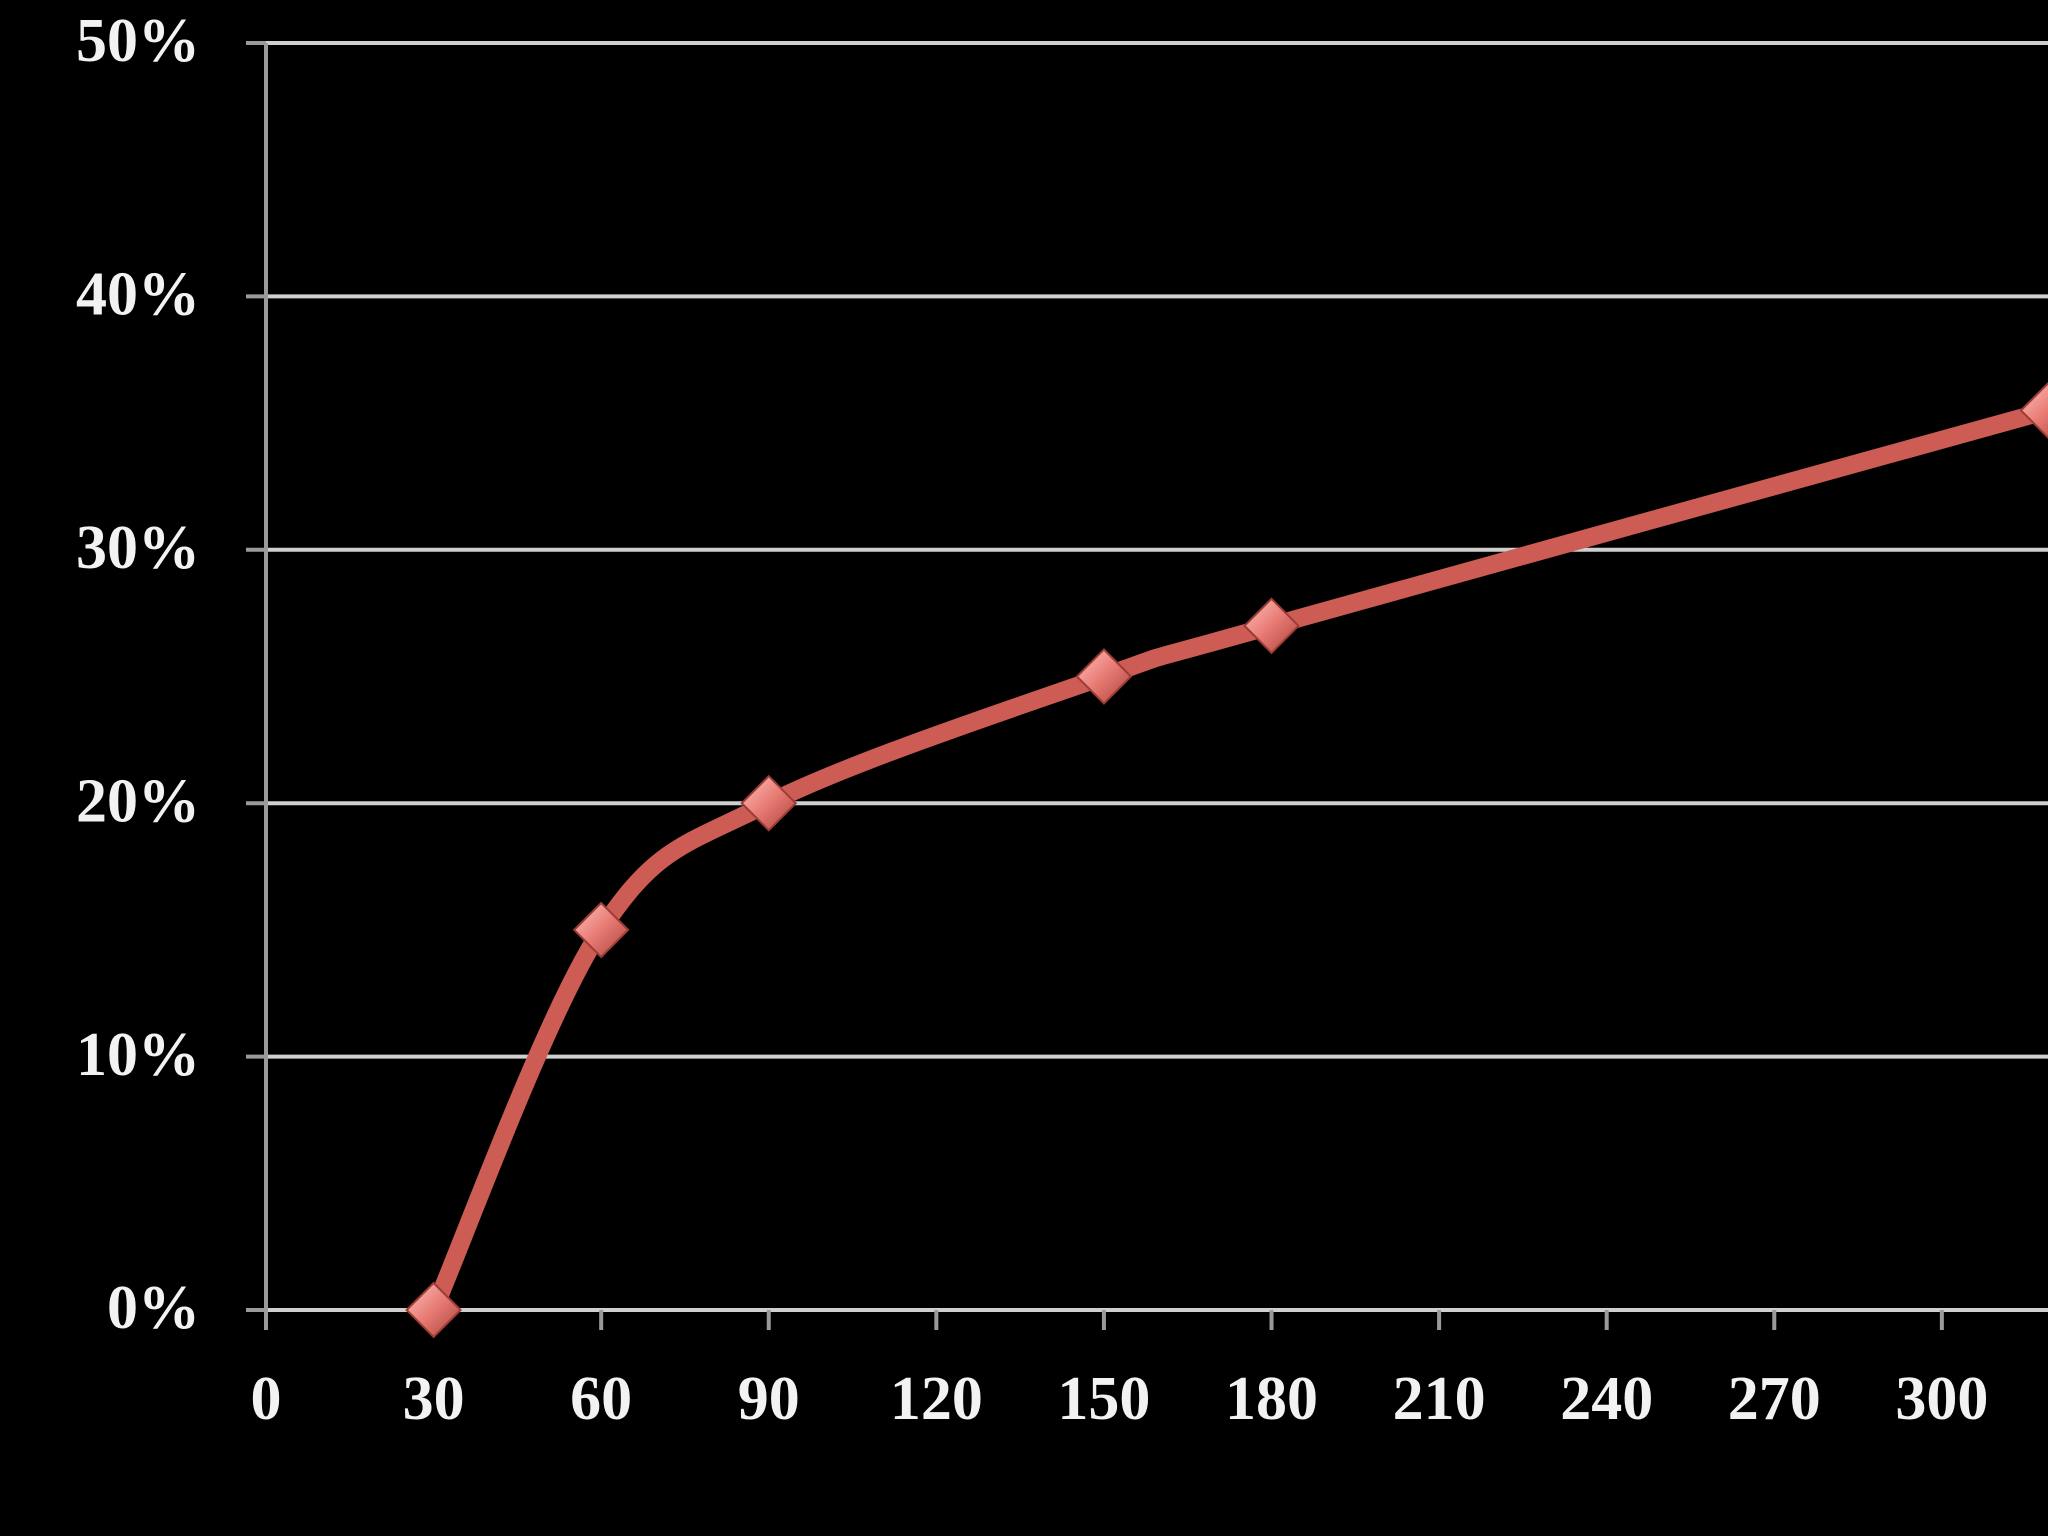  What do you see at coordinates (153, 1308) in the screenshot?
I see `y-tick-label: 0%` at bounding box center [153, 1308].